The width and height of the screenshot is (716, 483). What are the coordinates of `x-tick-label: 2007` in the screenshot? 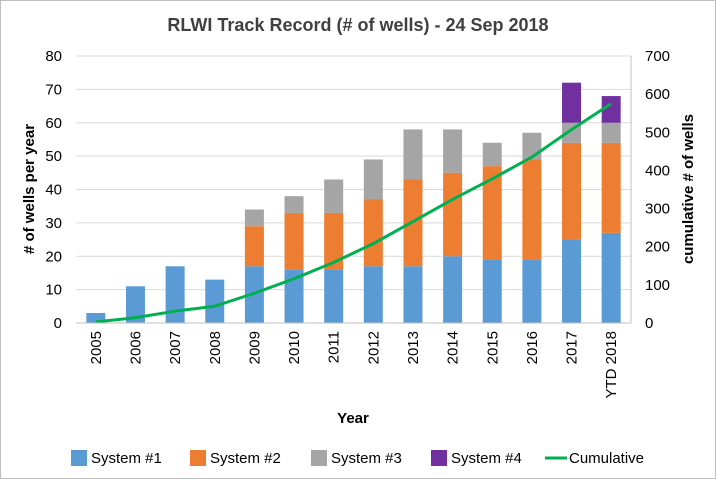 It's located at (175, 347).